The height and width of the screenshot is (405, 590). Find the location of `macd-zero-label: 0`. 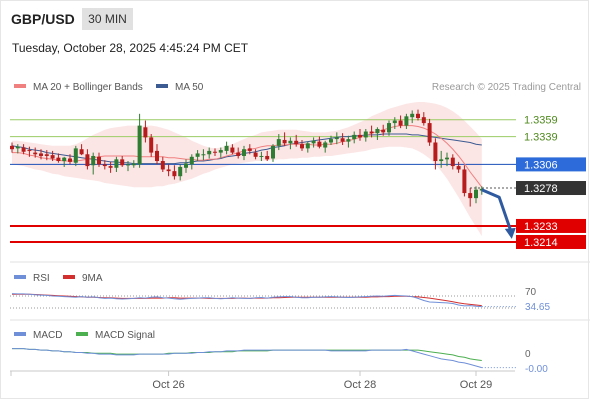

macd-zero-label: 0 is located at coordinates (528, 354).